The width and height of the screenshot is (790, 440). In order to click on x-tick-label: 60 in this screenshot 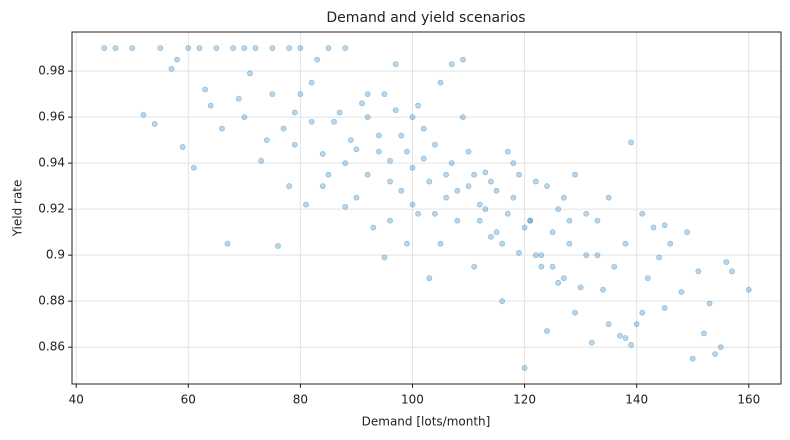, I will do `click(188, 400)`.